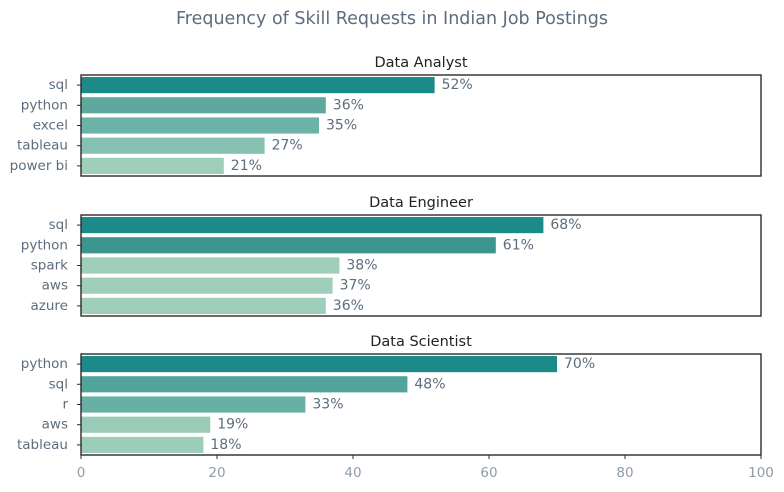  What do you see at coordinates (65, 405) in the screenshot?
I see `y-tick-label: r` at bounding box center [65, 405].